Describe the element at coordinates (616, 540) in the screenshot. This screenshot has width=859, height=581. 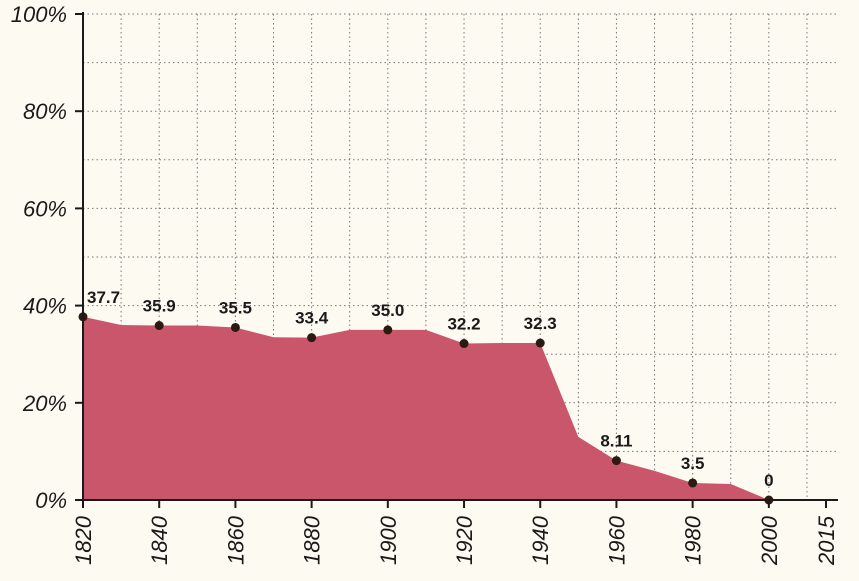
I see `x-tick-label: 1960` at that location.